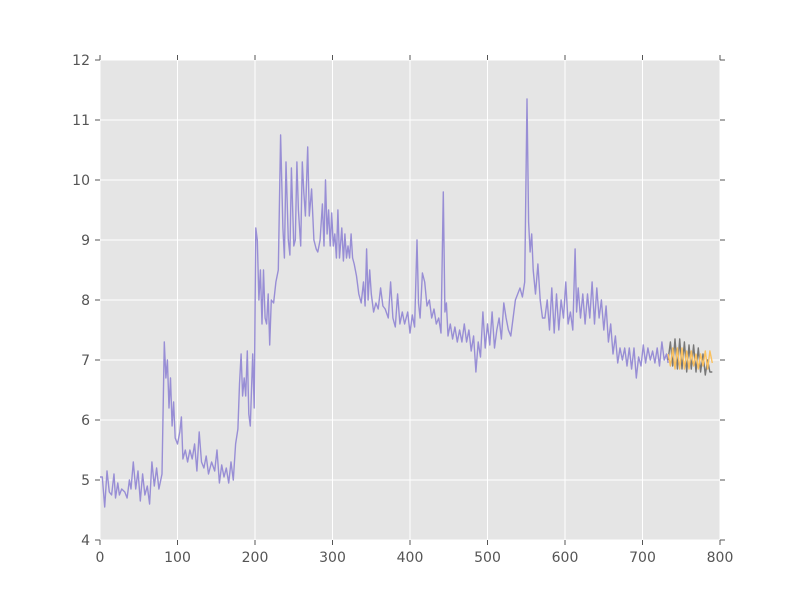 The image size is (800, 604). What do you see at coordinates (81, 61) in the screenshot?
I see `y-tick-label: 12` at bounding box center [81, 61].